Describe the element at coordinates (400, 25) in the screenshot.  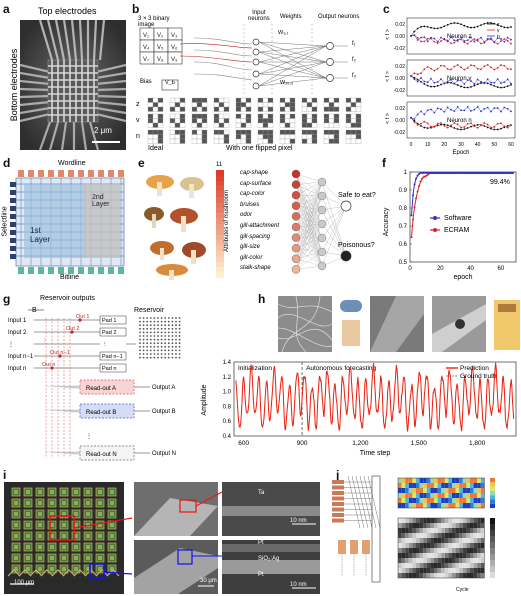
I see `y-tick-label: 0.02` at that location.